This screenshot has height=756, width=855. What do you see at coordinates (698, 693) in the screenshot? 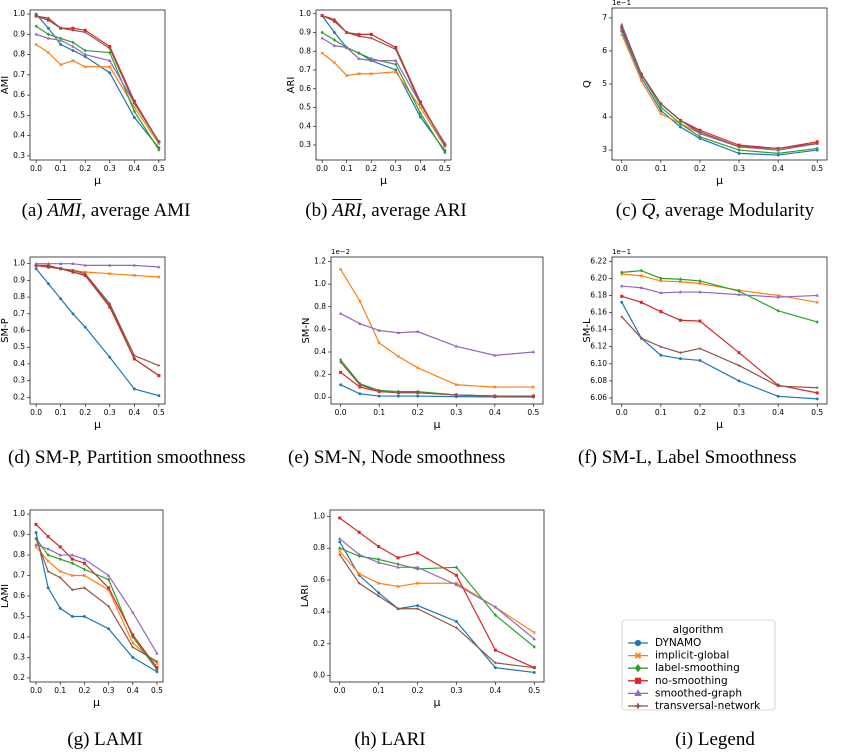
I see `legend-label: smoothed-graph` at bounding box center [698, 693].